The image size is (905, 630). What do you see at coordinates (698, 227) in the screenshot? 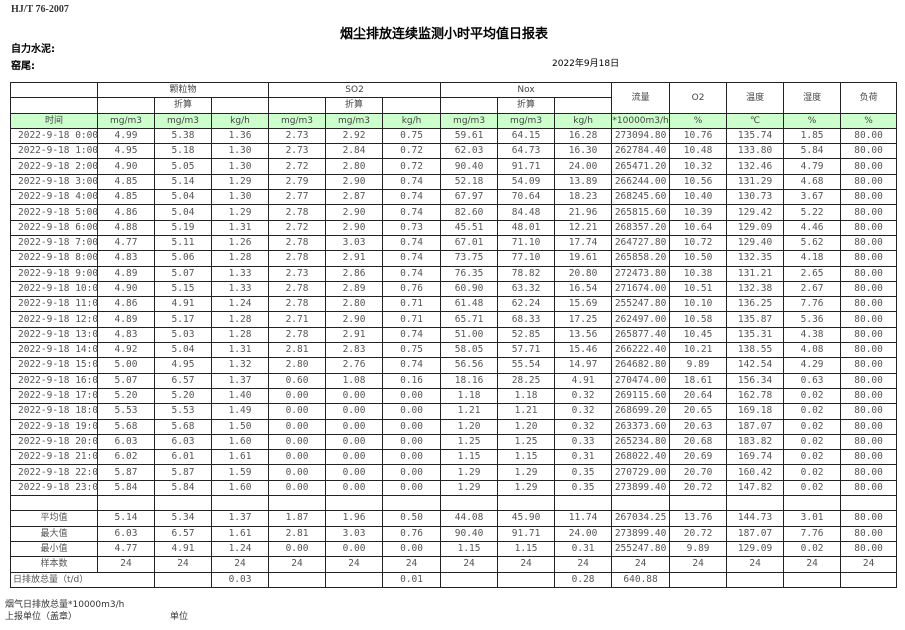
I see `value-cell: 10.64` at bounding box center [698, 227].